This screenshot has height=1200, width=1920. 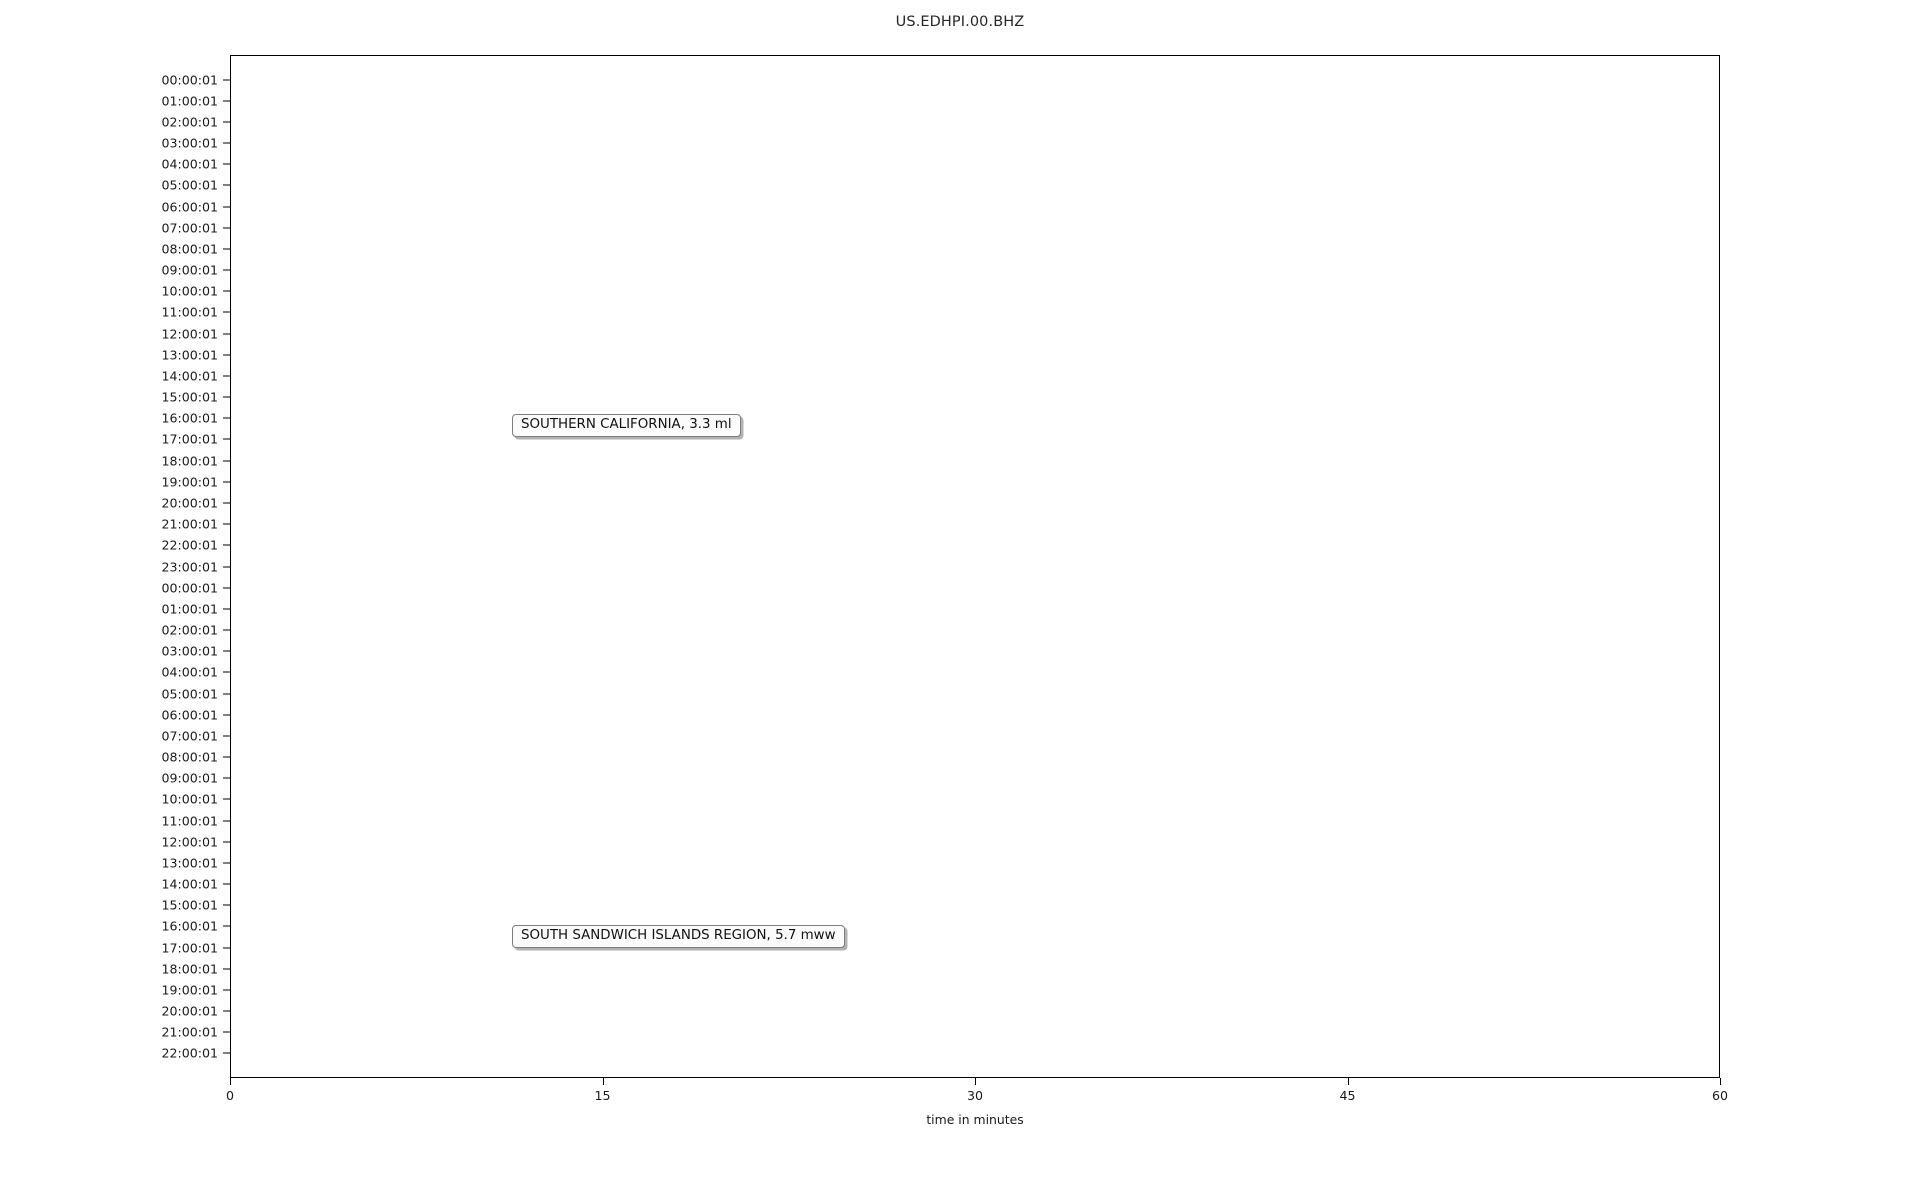 What do you see at coordinates (230, 1095) in the screenshot?
I see `x-tick-label: 0` at bounding box center [230, 1095].